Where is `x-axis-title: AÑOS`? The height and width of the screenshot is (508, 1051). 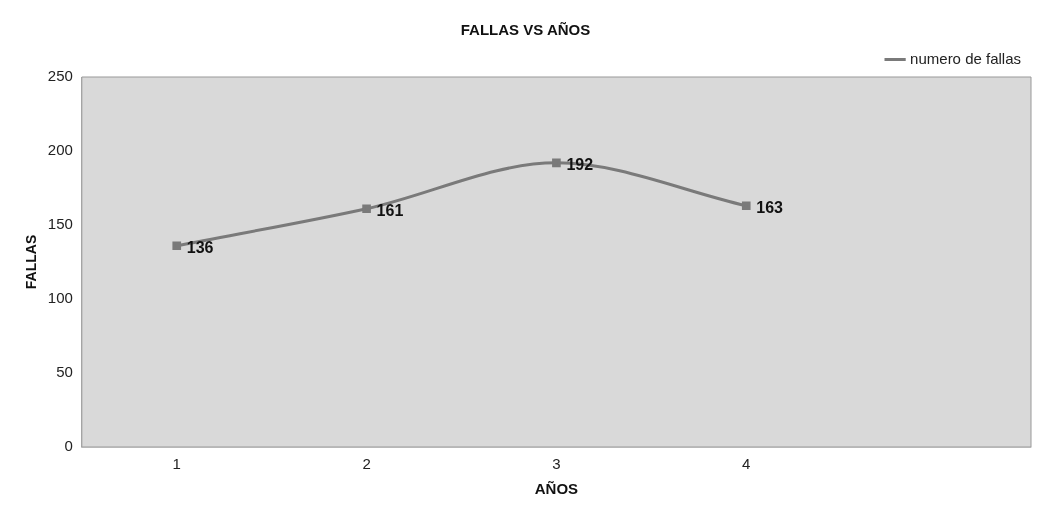 x-axis-title: AÑOS is located at coordinates (556, 489).